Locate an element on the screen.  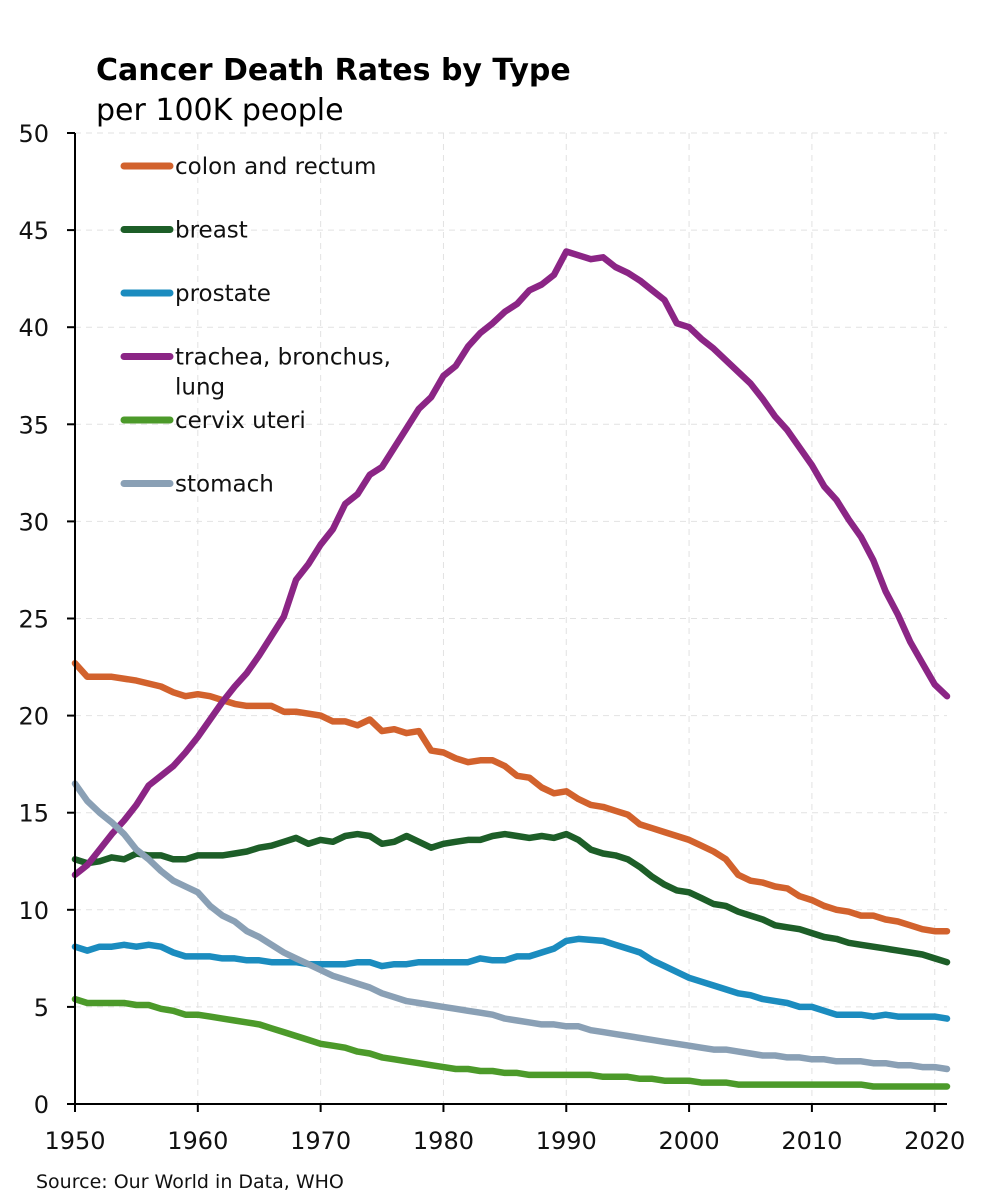
y-tick-label: 5 is located at coordinates (41, 1008).